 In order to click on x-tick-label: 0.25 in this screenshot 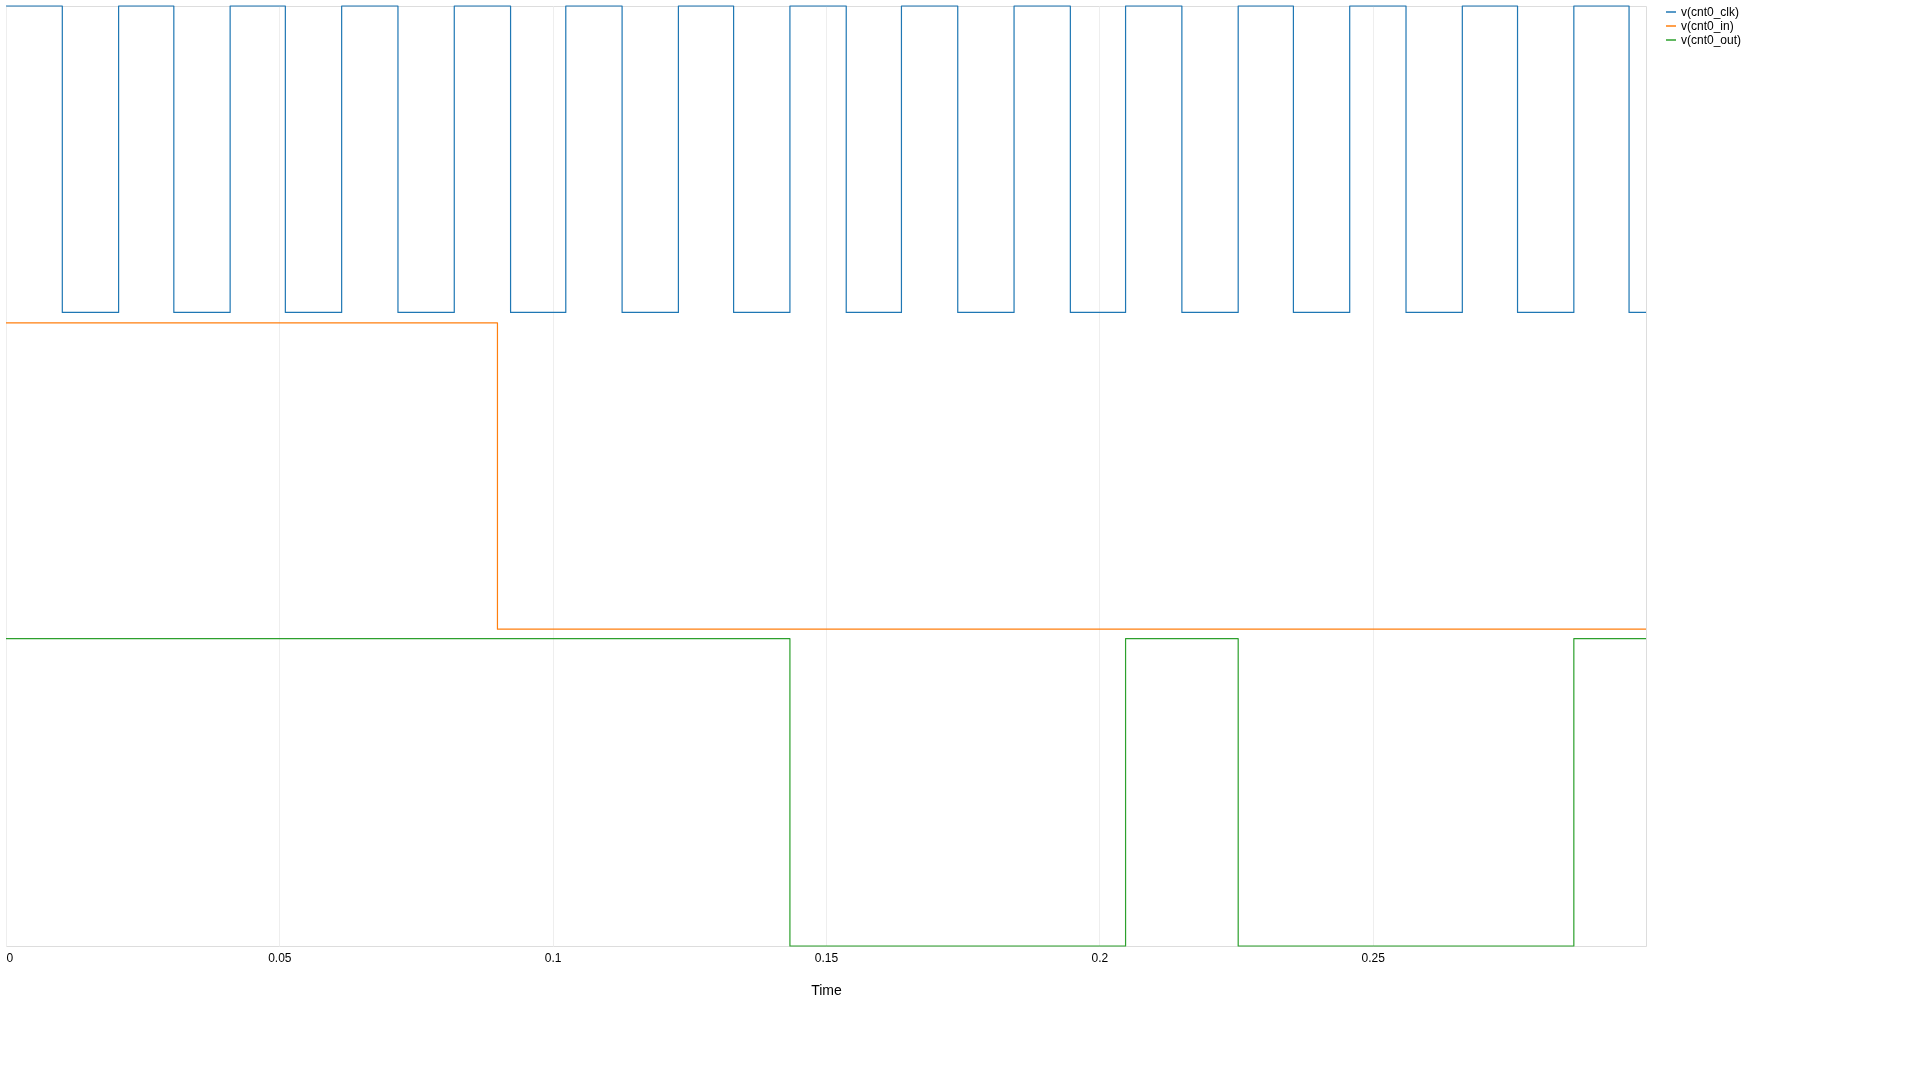, I will do `click(1373, 957)`.